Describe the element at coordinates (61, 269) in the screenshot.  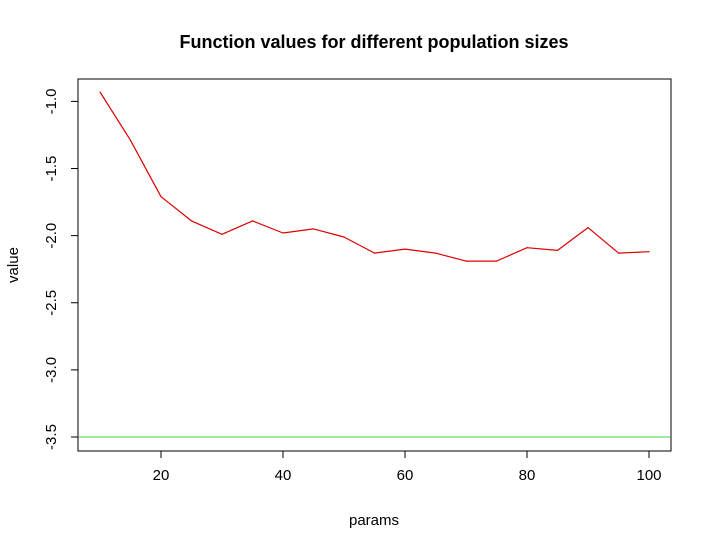
I see `y-axis: -1.0 -1.5 -2.0 -2.5 -3.0 -3.5` at that location.